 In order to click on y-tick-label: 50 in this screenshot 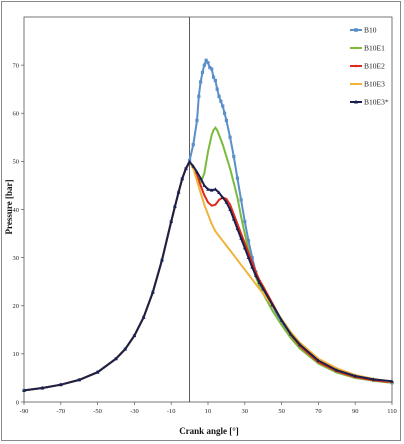, I will do `click(16, 162)`.